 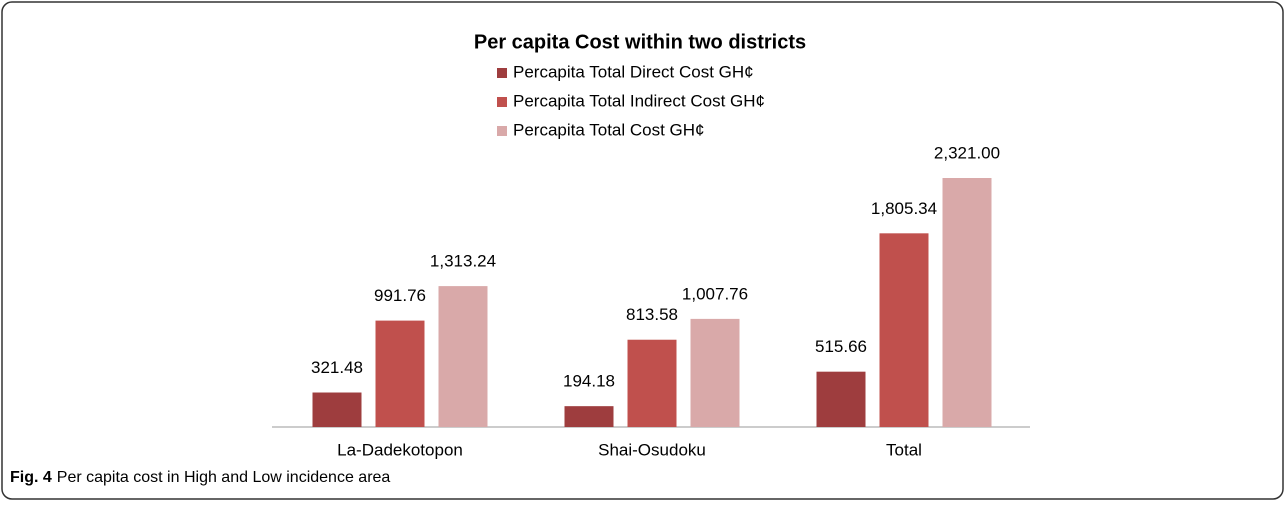 What do you see at coordinates (841, 346) in the screenshot?
I see `value-label: 515.66` at bounding box center [841, 346].